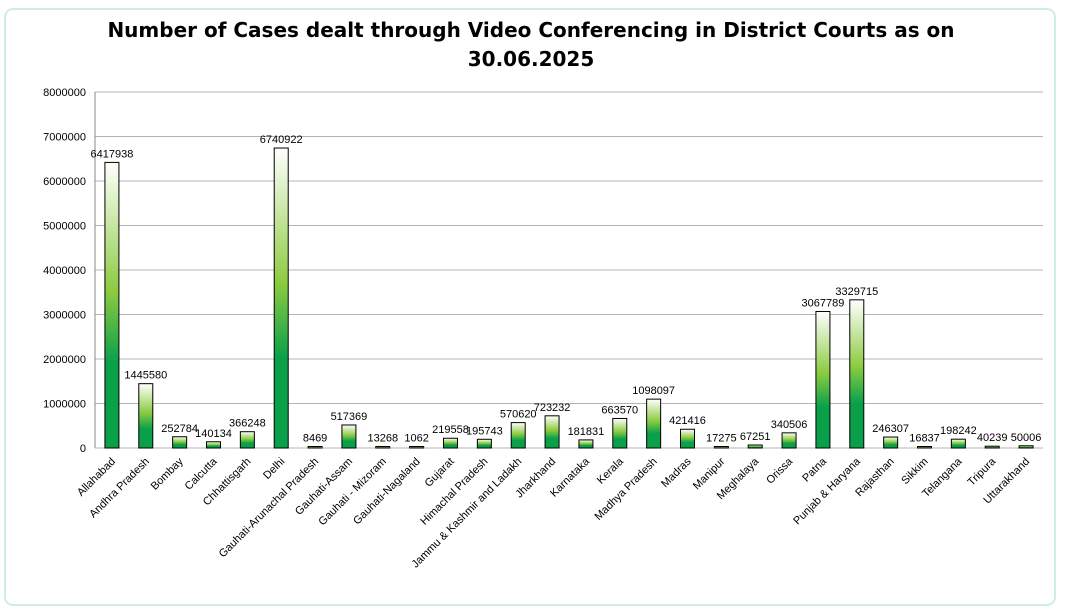 Image resolution: width=1071 pixels, height=616 pixels. Describe the element at coordinates (721, 439) in the screenshot. I see `data-label: 17275` at that location.